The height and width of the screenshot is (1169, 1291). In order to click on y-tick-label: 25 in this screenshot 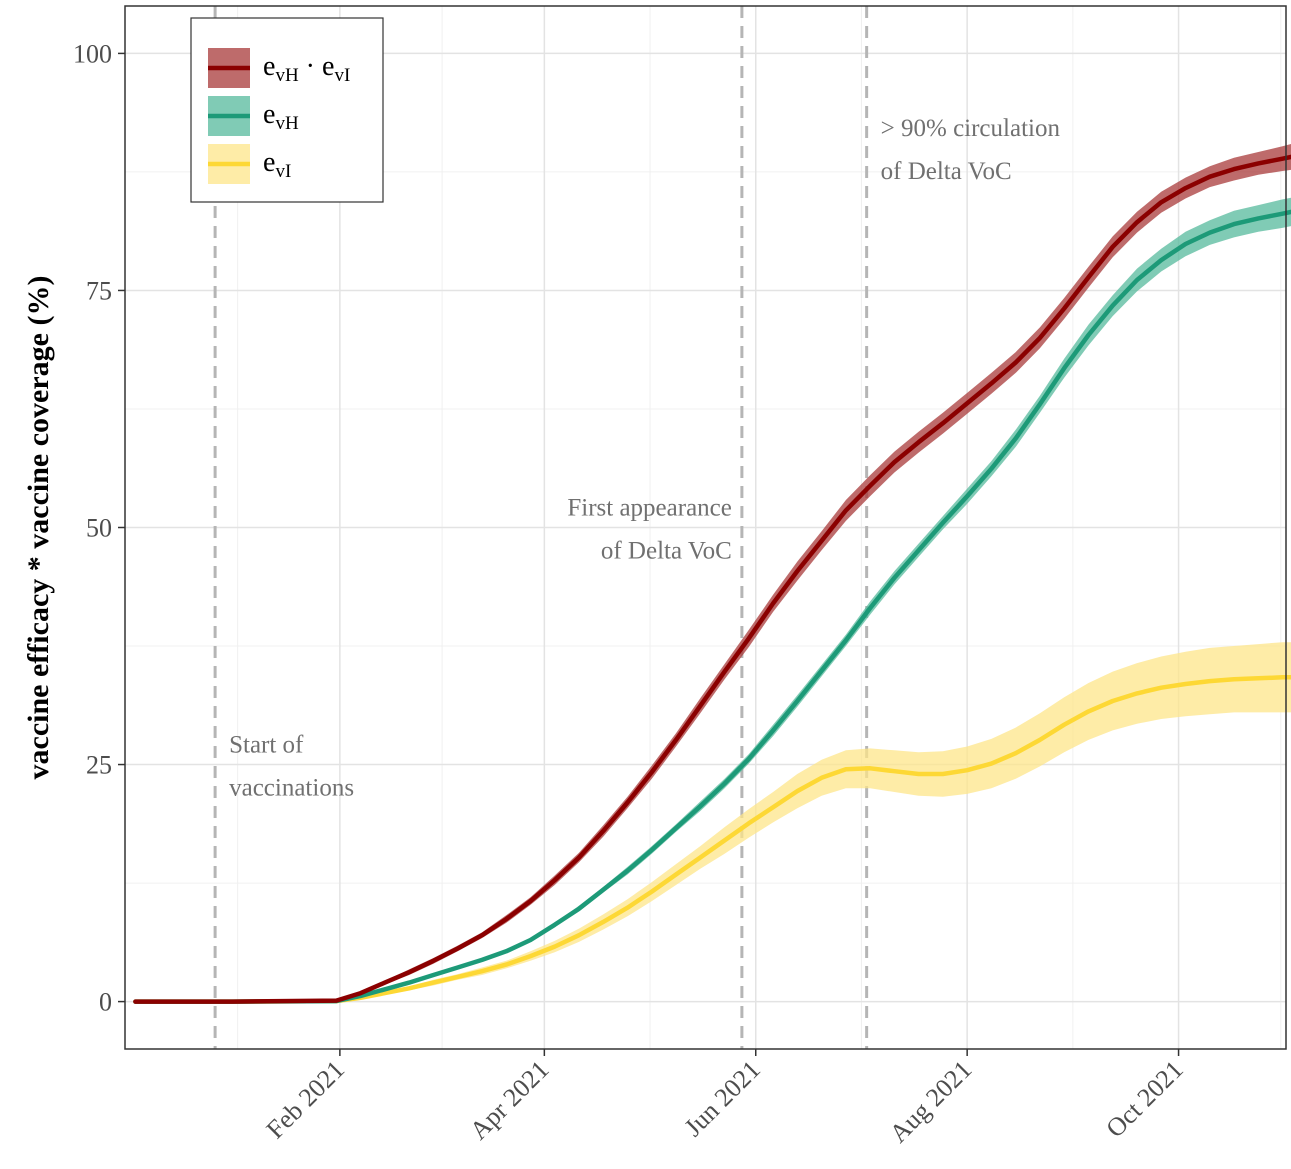, I will do `click(99, 765)`.